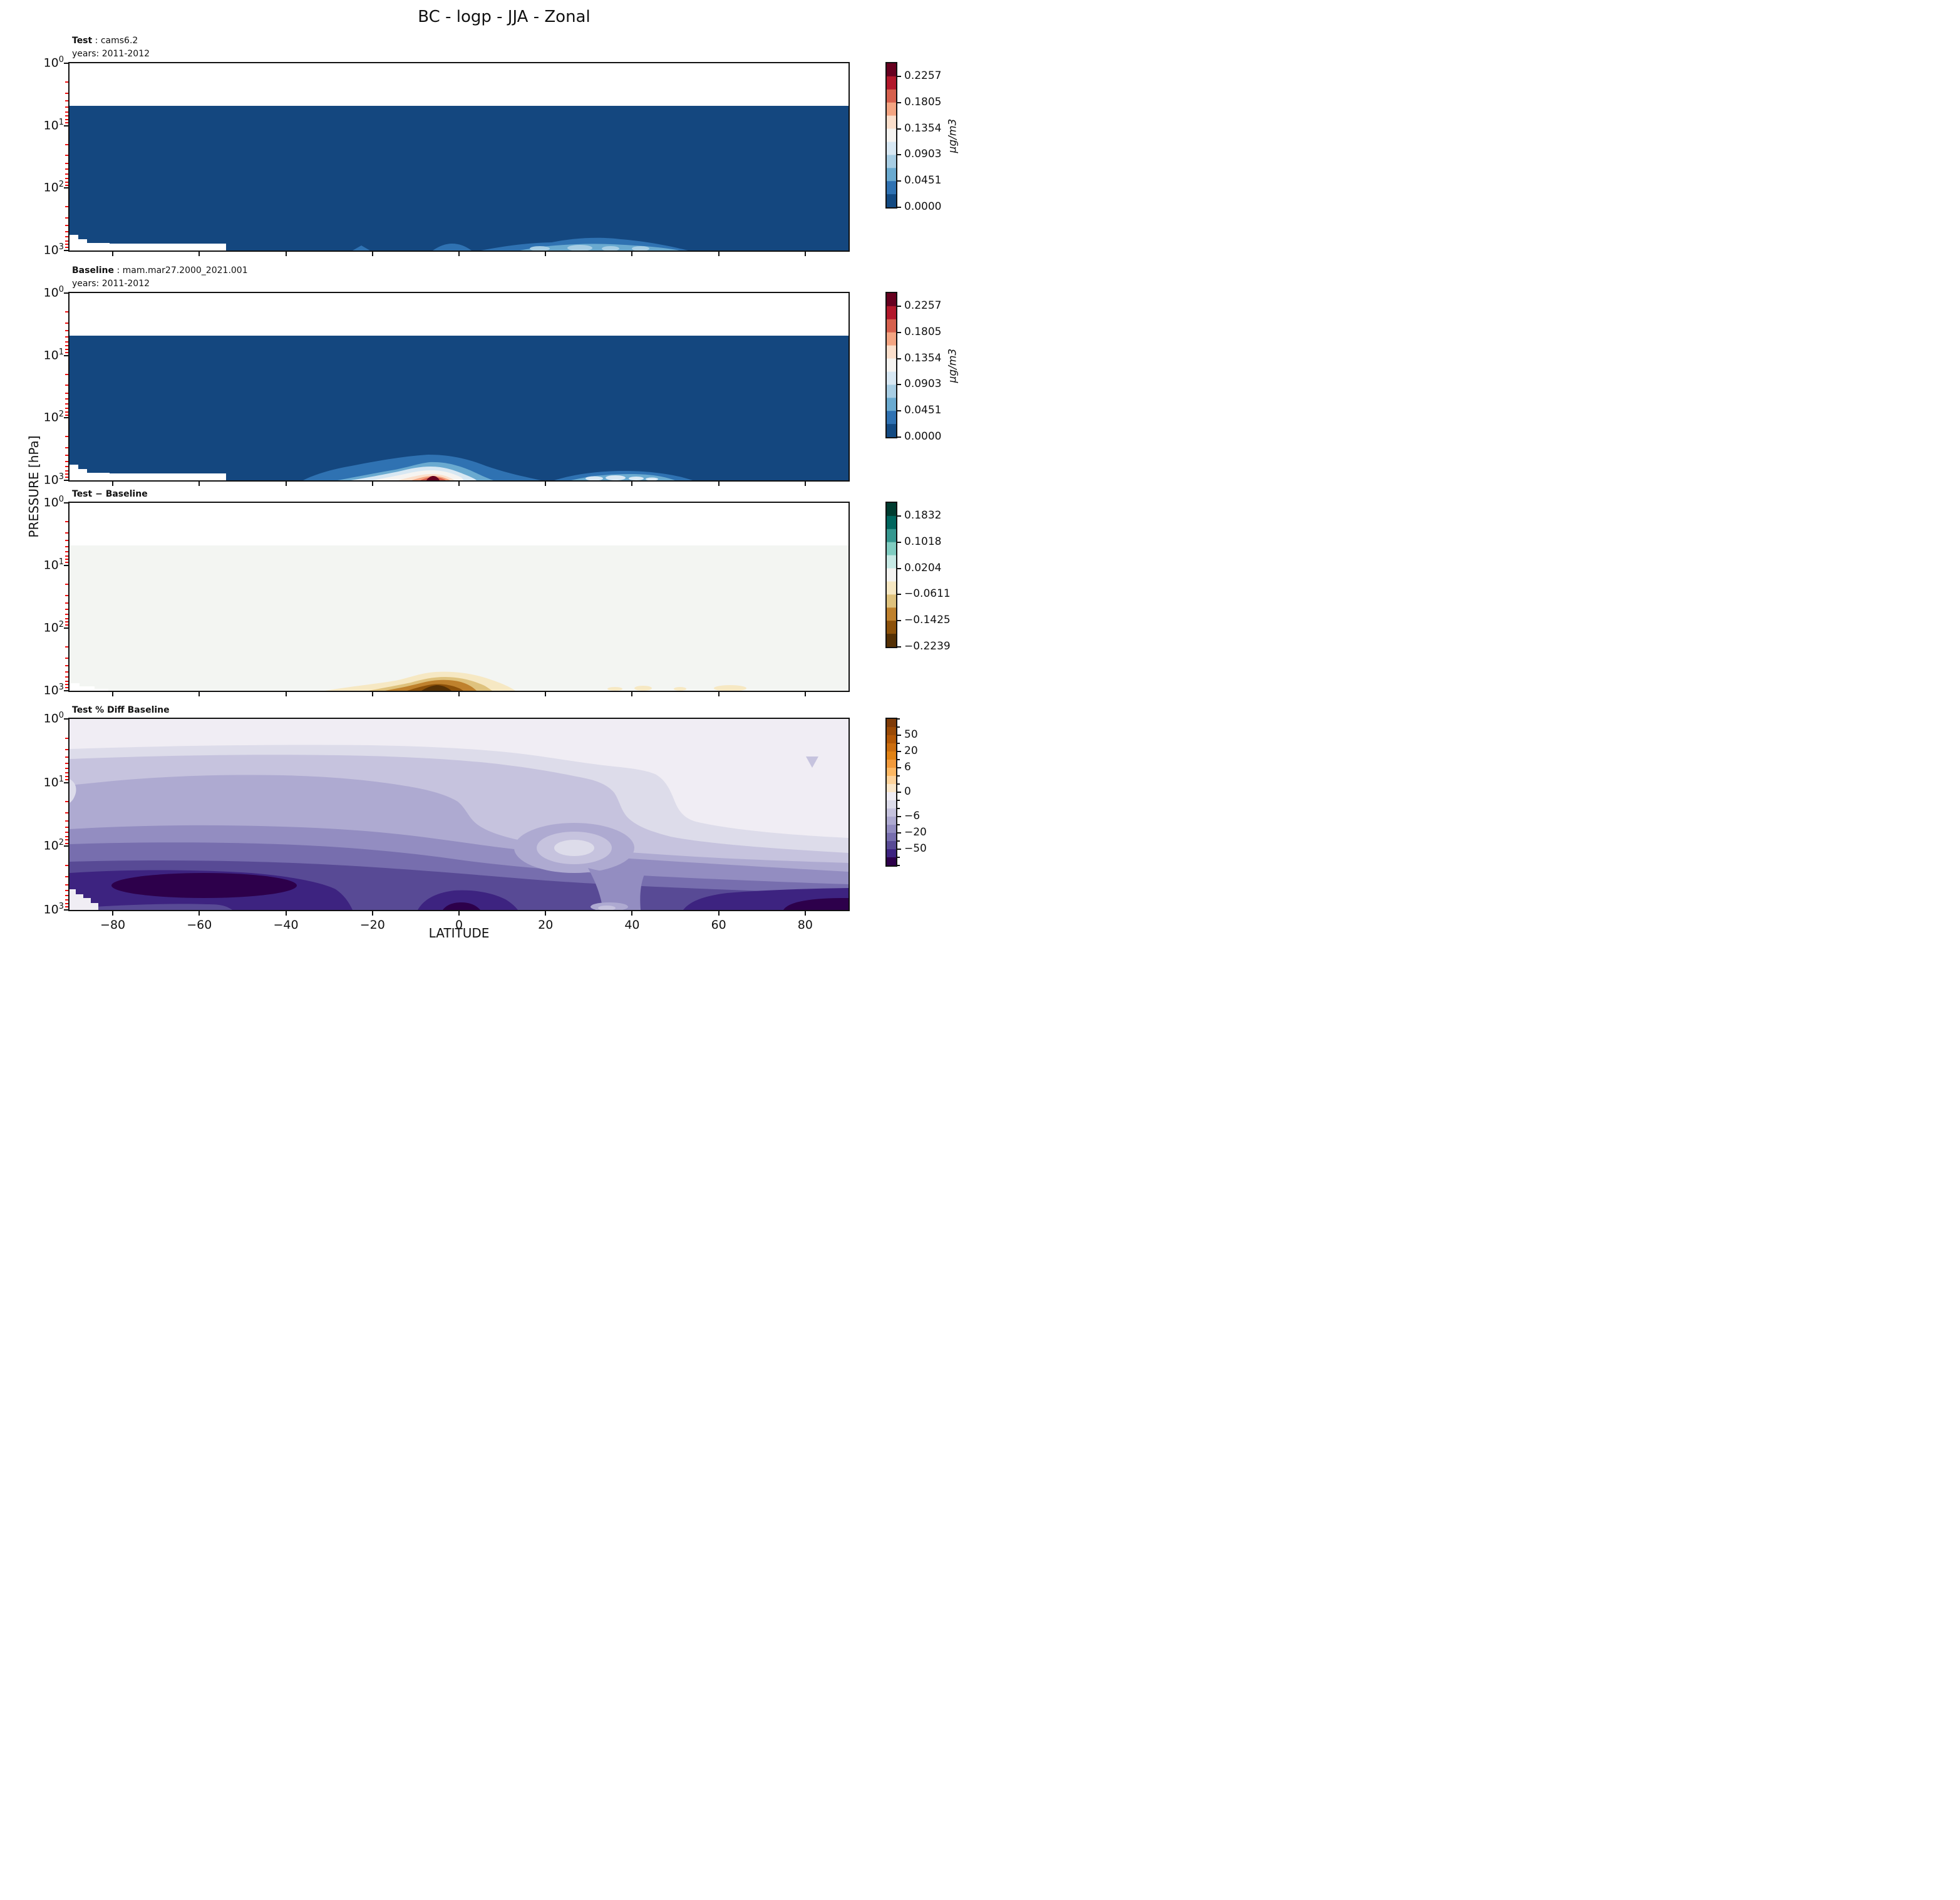  What do you see at coordinates (61, 477) in the screenshot?
I see `y-tick-exponent: 3` at bounding box center [61, 477].